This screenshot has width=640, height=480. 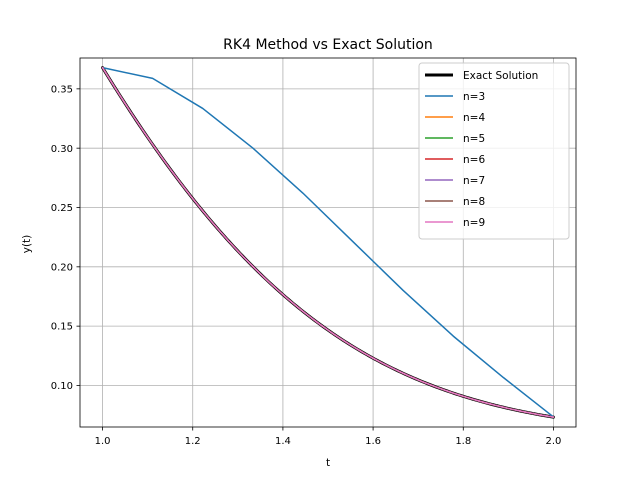 I want to click on x-tick-label: 1.4, so click(x=283, y=441).